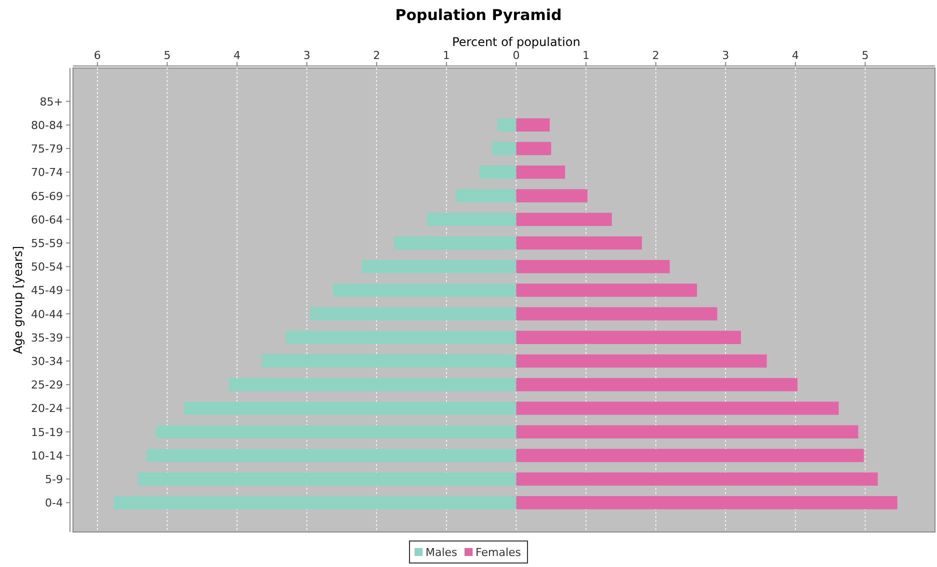 The height and width of the screenshot is (567, 937). I want to click on y-axis-title: Age group [years], so click(18, 300).